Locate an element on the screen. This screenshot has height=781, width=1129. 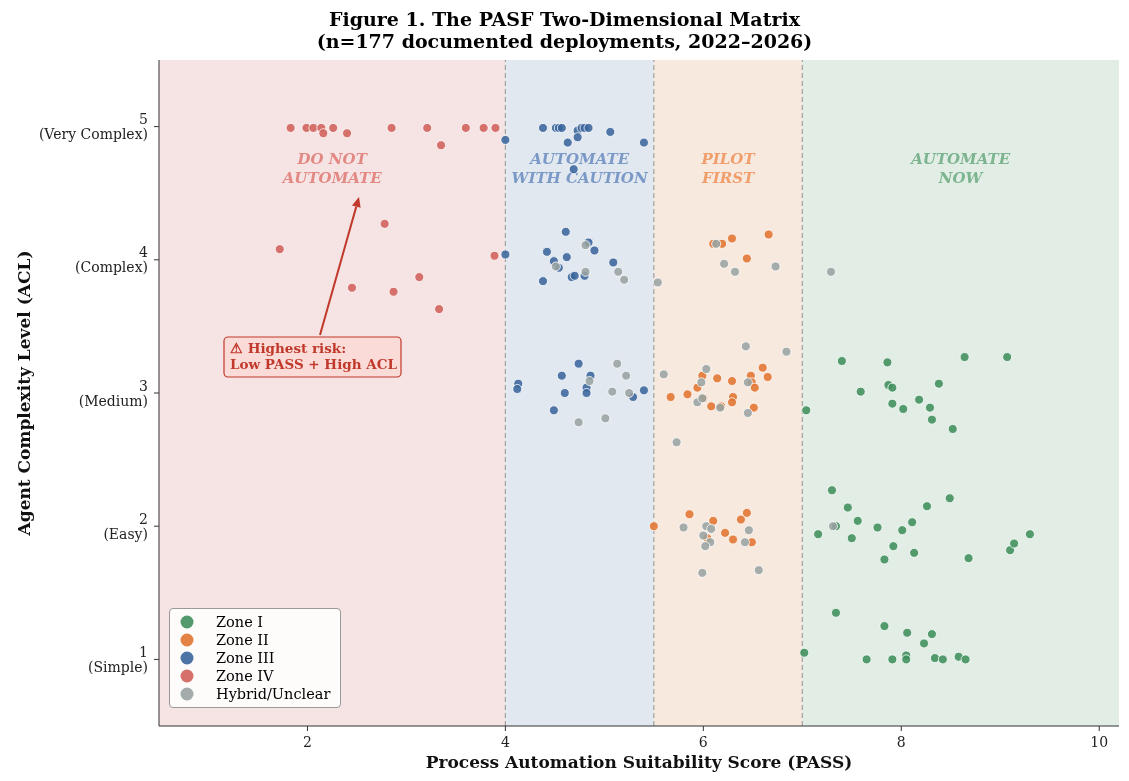
chart-title: Figure 1. The PASF Two-Dimensional Matrix is located at coordinates (565, 19).